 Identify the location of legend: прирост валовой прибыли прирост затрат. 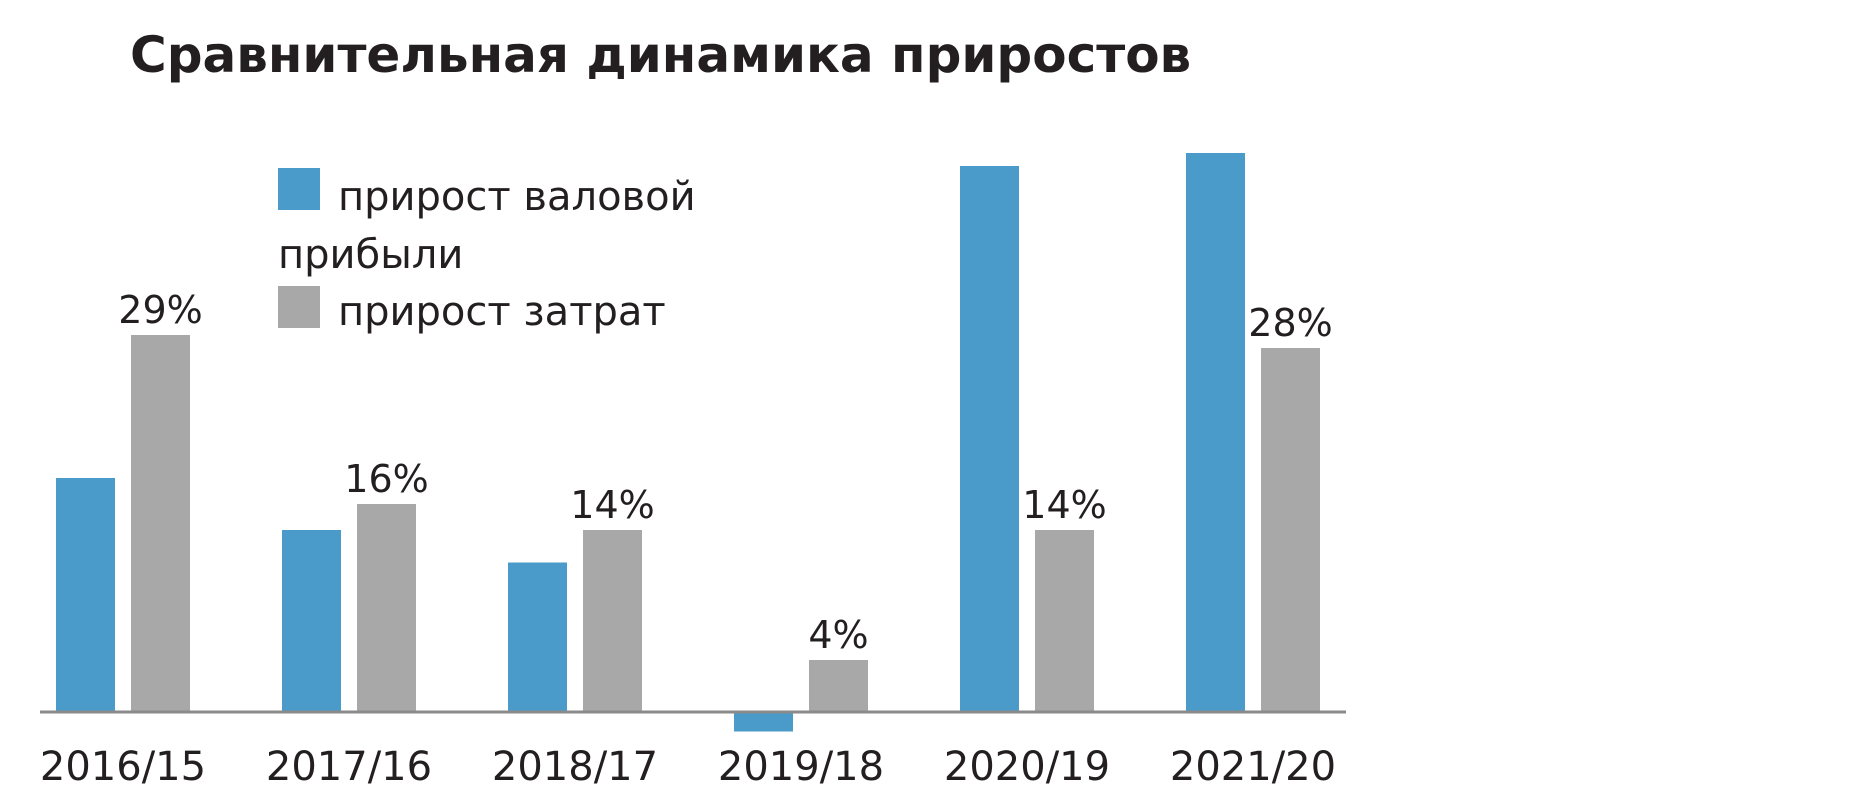
(493, 251).